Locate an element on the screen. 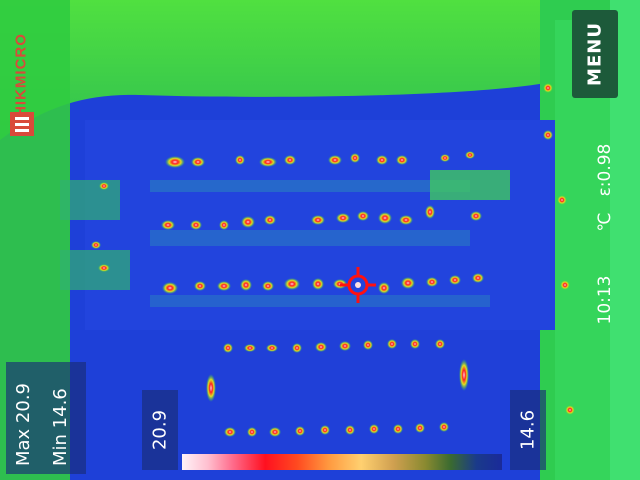  temperature-stats-panel: Max 20.9 Min 14.6 is located at coordinates (46, 418).